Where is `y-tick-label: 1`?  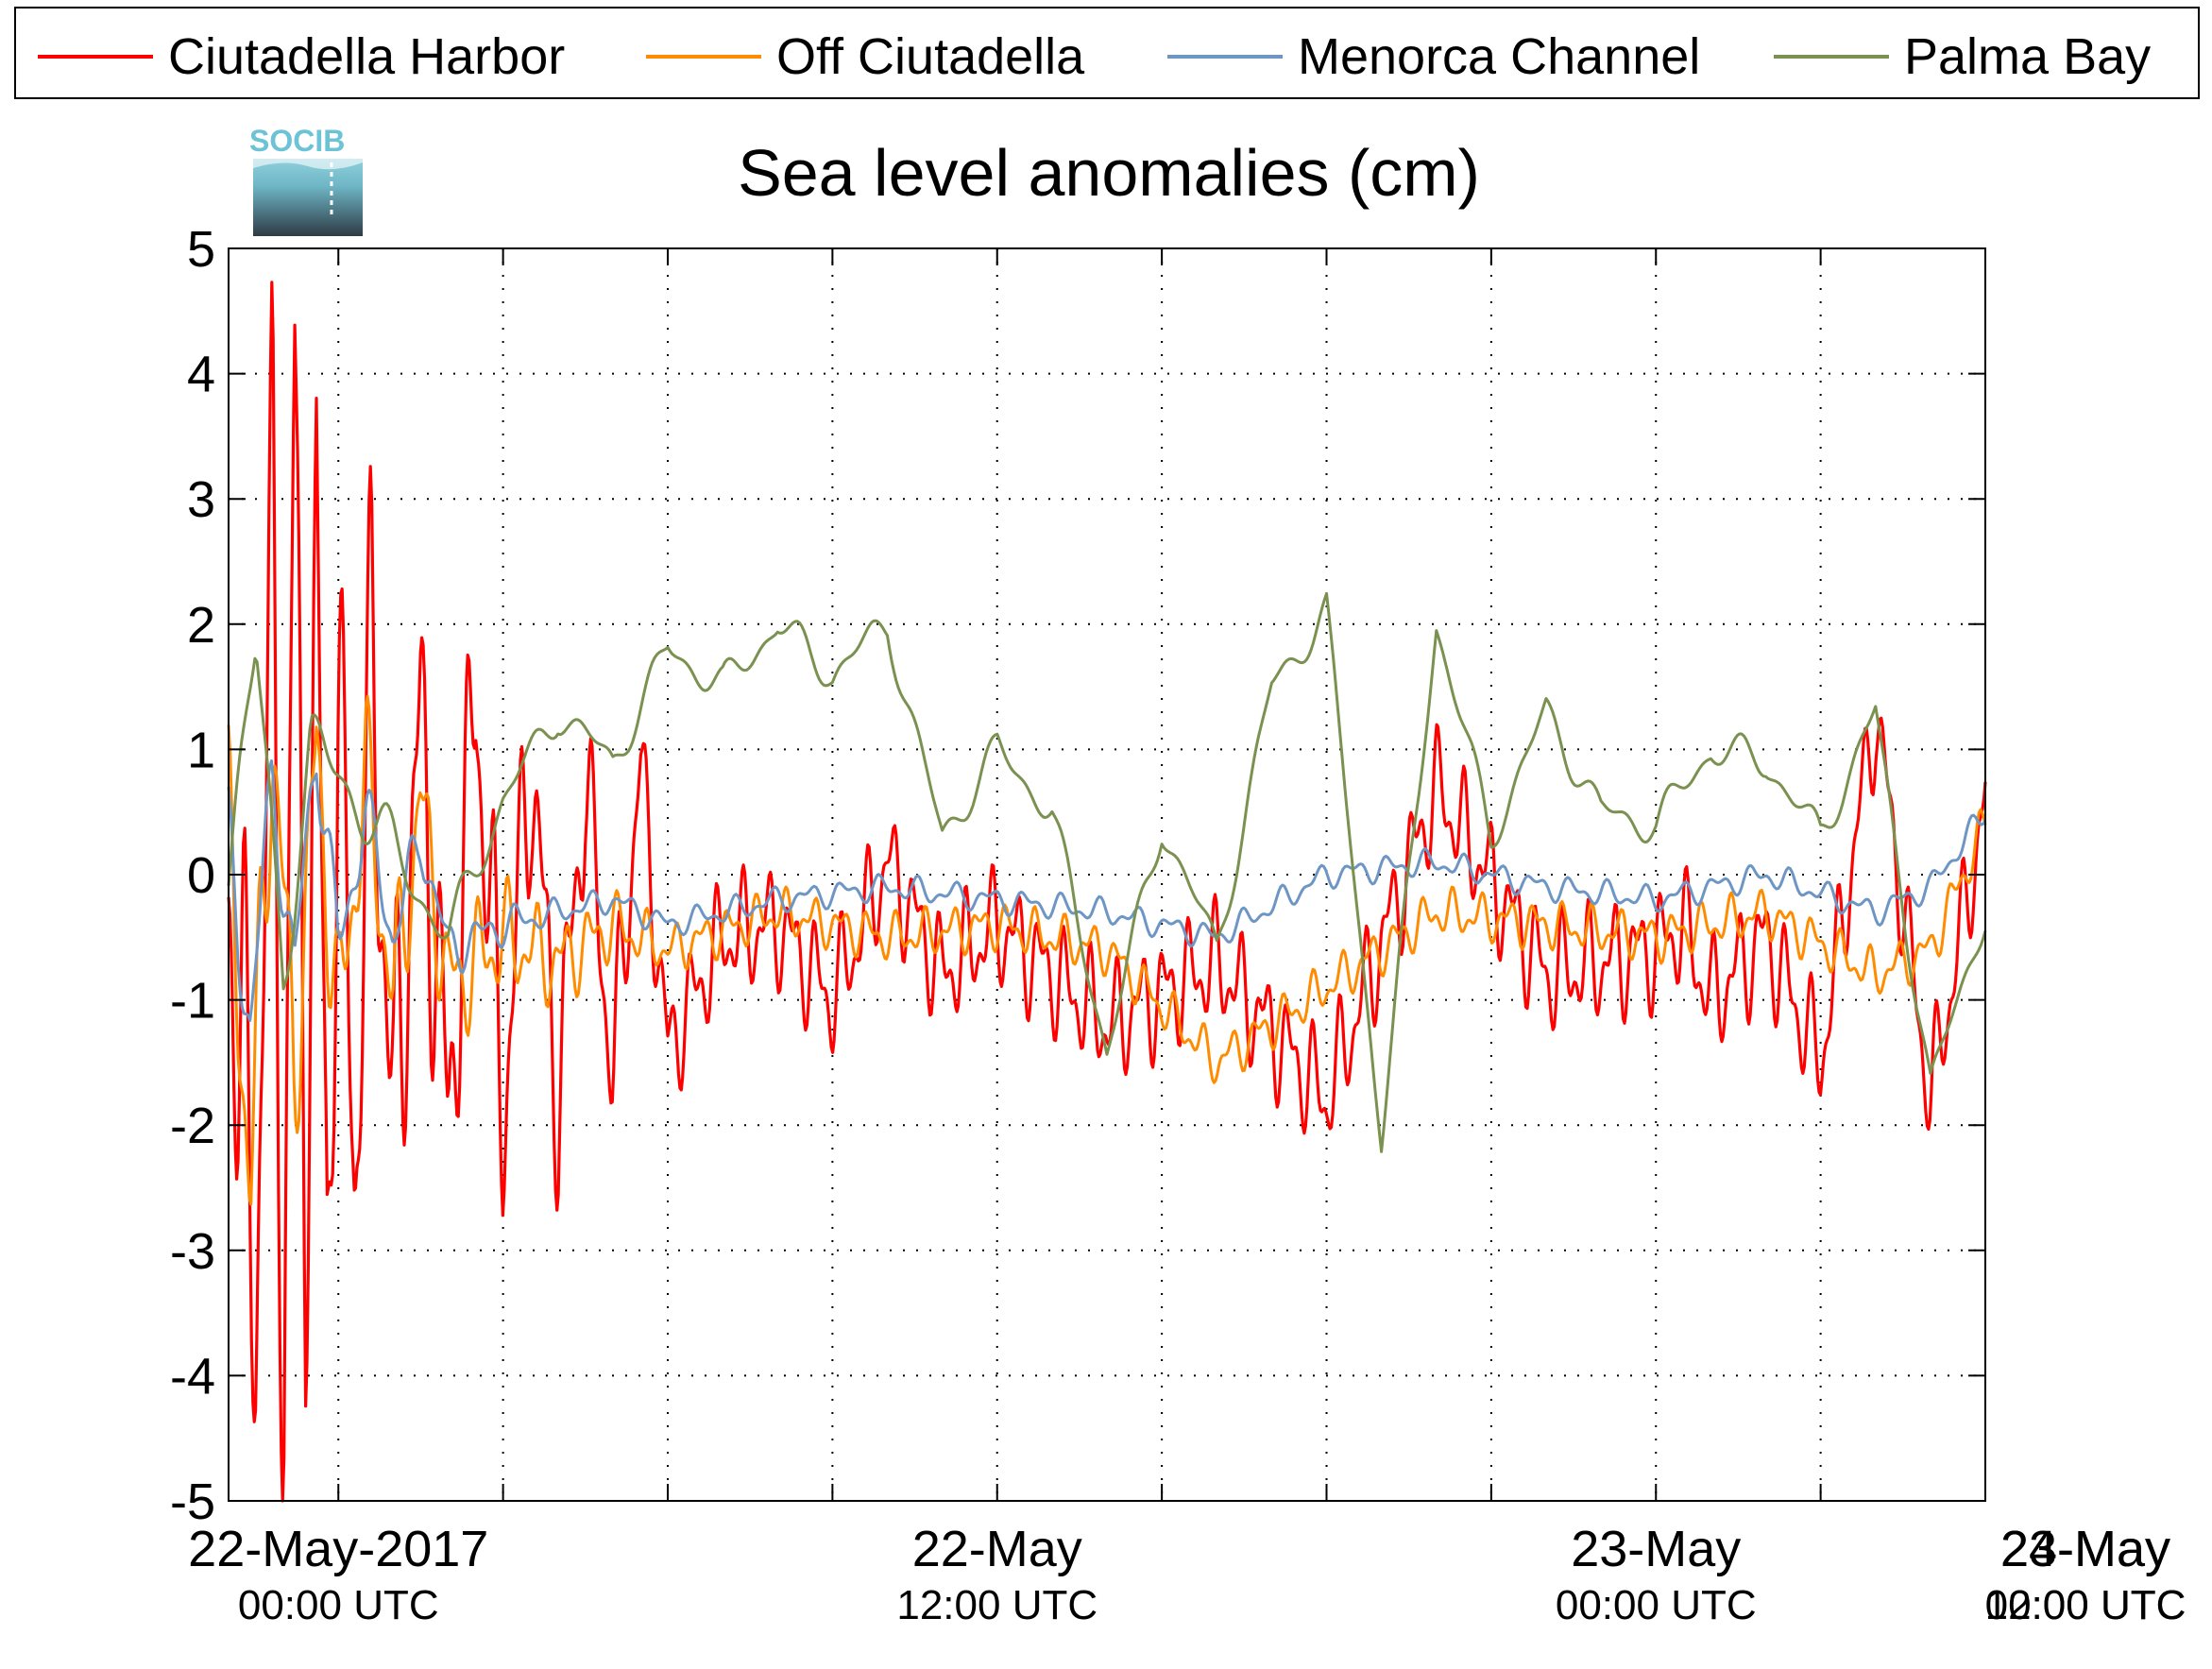 y-tick-label: 1 is located at coordinates (201, 750).